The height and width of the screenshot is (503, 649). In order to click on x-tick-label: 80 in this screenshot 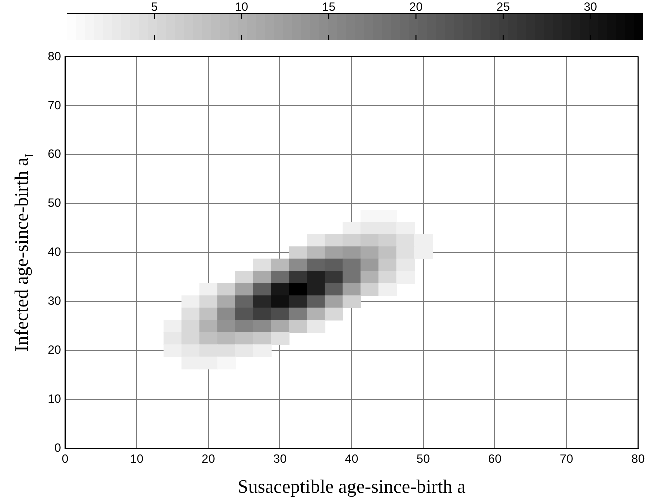, I will do `click(639, 459)`.